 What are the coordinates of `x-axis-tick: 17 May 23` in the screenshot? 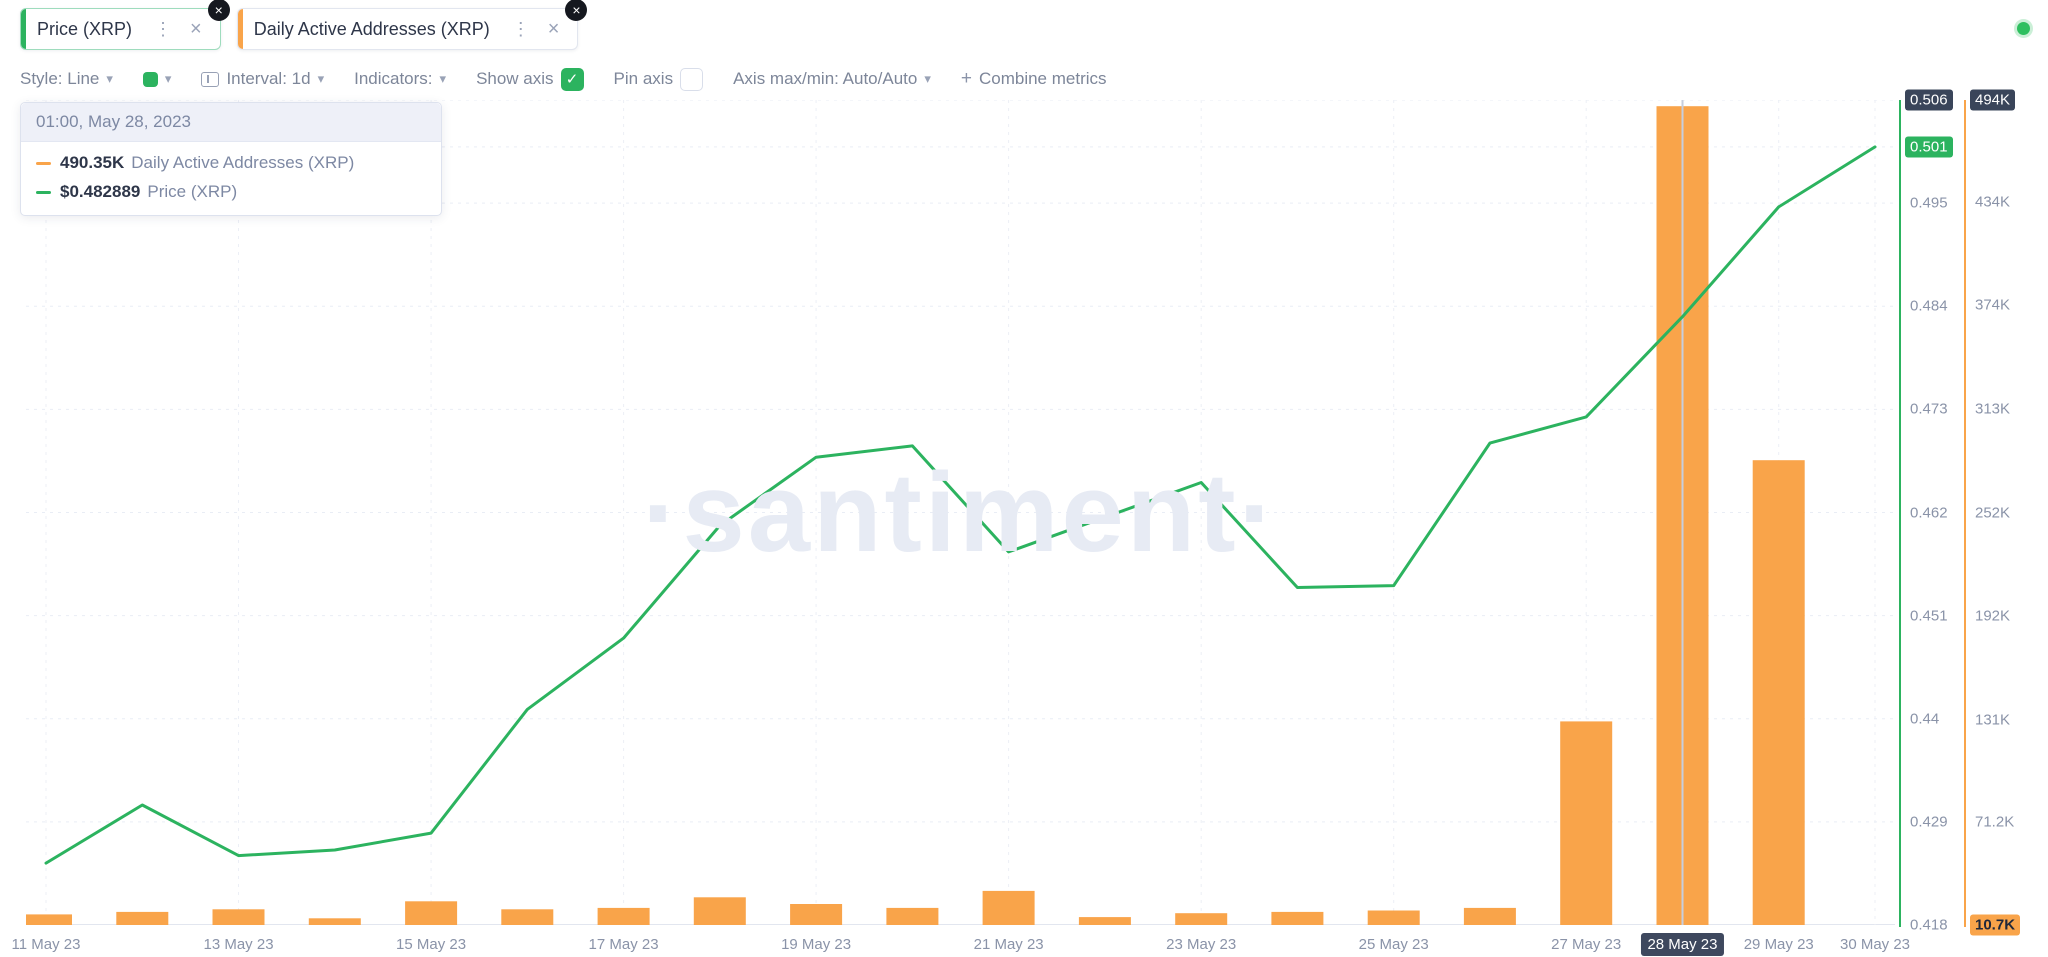 It's located at (623, 944).